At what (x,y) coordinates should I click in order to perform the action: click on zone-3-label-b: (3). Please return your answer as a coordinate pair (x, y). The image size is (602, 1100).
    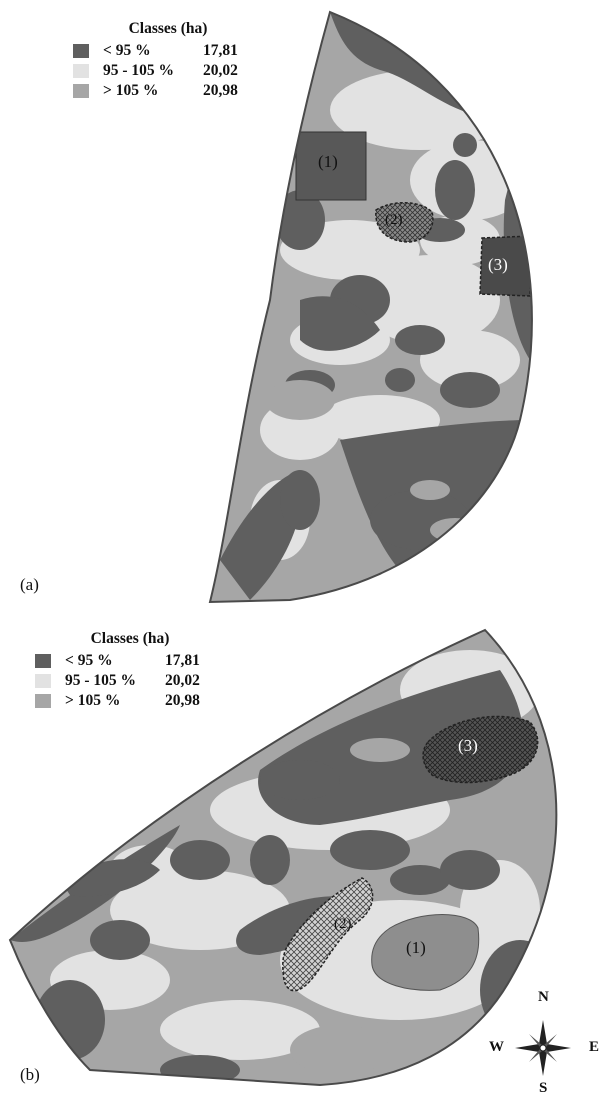
    Looking at the image, I should click on (468, 745).